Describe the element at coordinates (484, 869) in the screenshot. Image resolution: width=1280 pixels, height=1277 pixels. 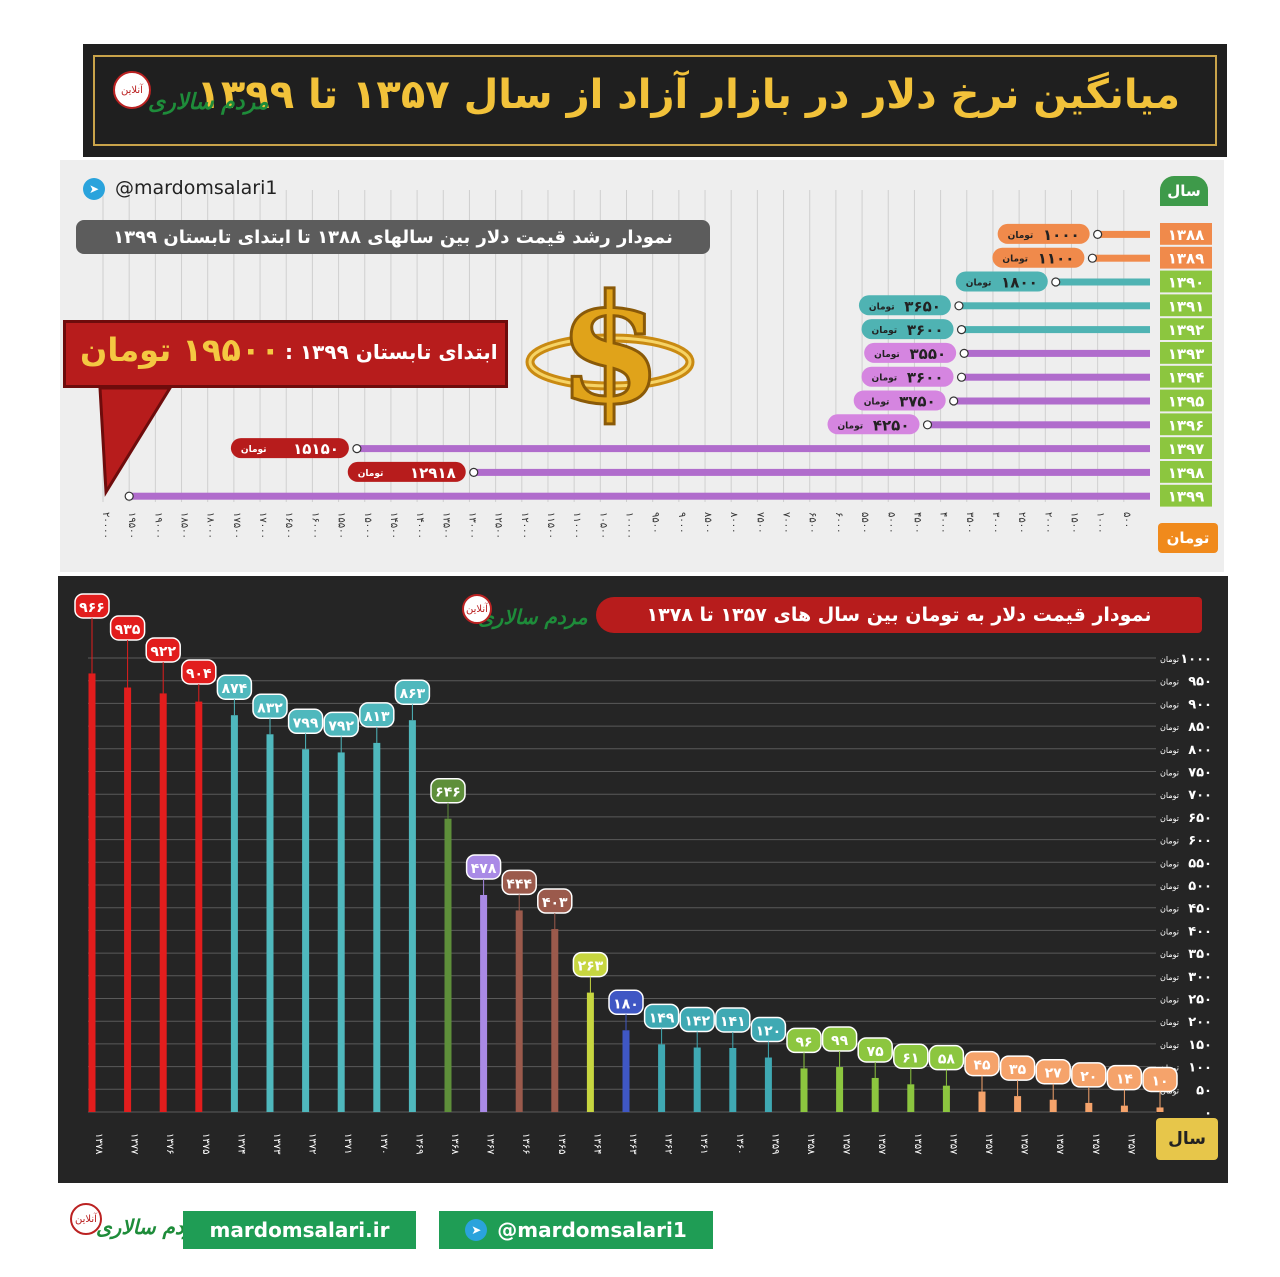
I see `value-label: ۴۷۸` at that location.